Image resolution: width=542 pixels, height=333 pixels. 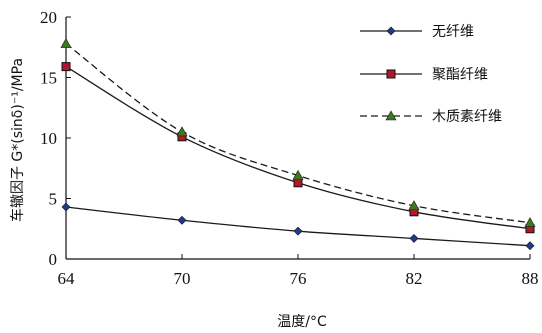 What do you see at coordinates (53, 199) in the screenshot?
I see `y-tick-label: 5` at bounding box center [53, 199].